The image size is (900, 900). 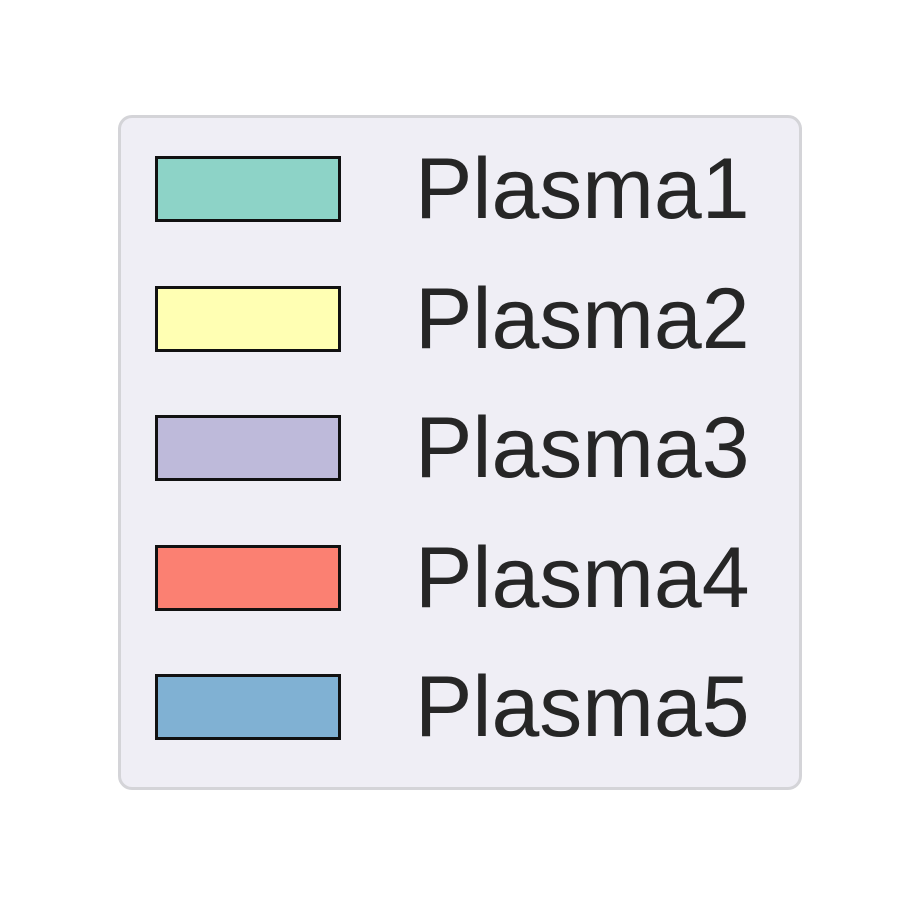 I want to click on legend-label-3: Plasma3, so click(x=582, y=448).